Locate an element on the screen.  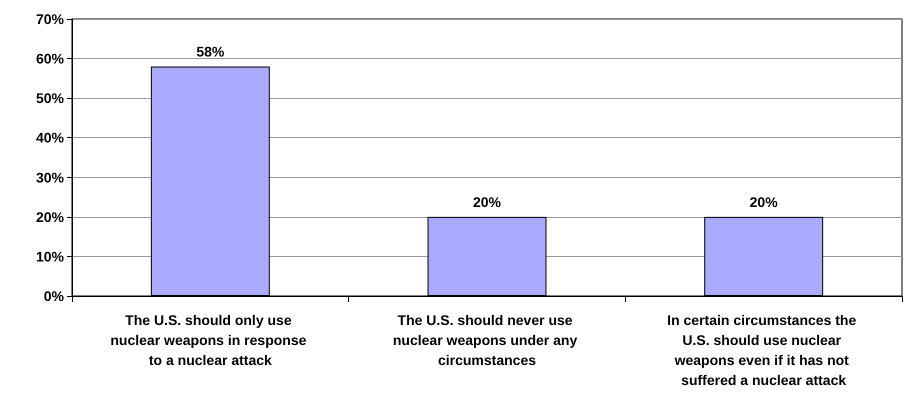
data-label: 58% is located at coordinates (210, 51).